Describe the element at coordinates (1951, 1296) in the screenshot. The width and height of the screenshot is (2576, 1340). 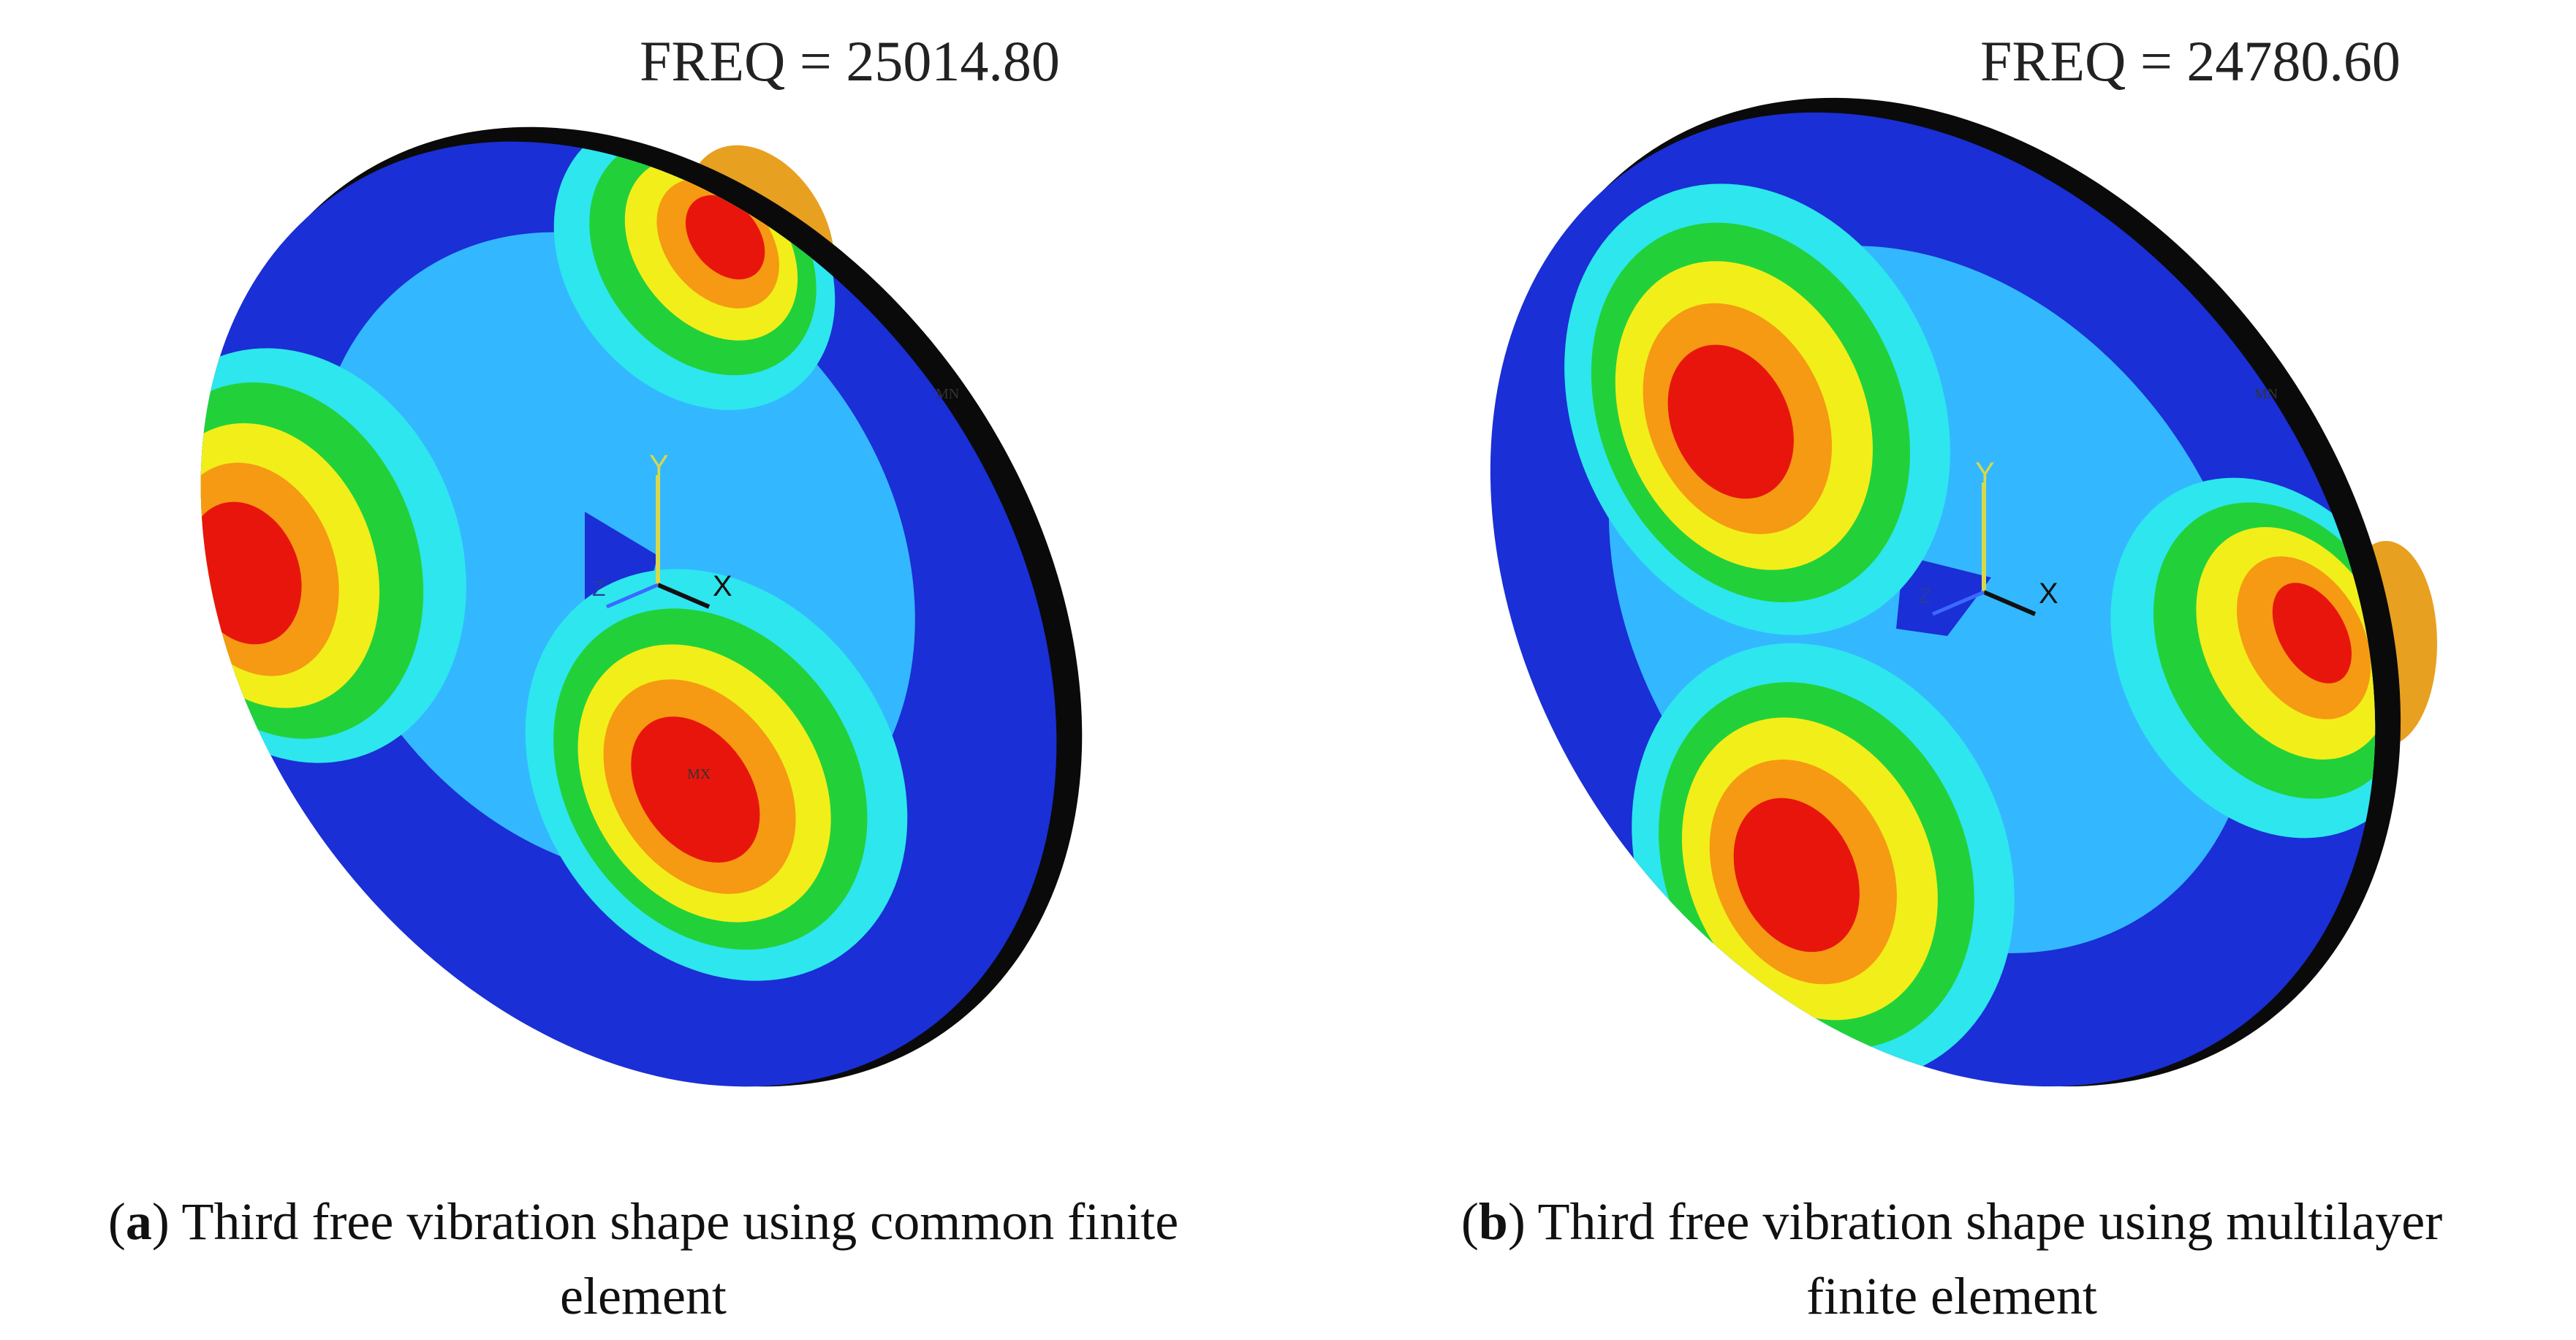
I see `caption-line2: finite element` at that location.